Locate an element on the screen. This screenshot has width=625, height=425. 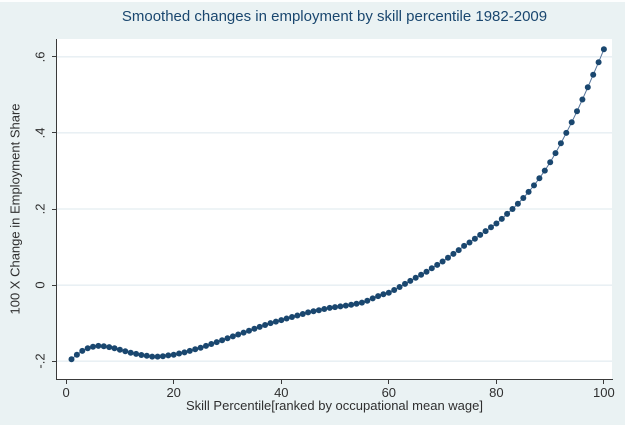
y-tick-label: .4 is located at coordinates (40, 133).